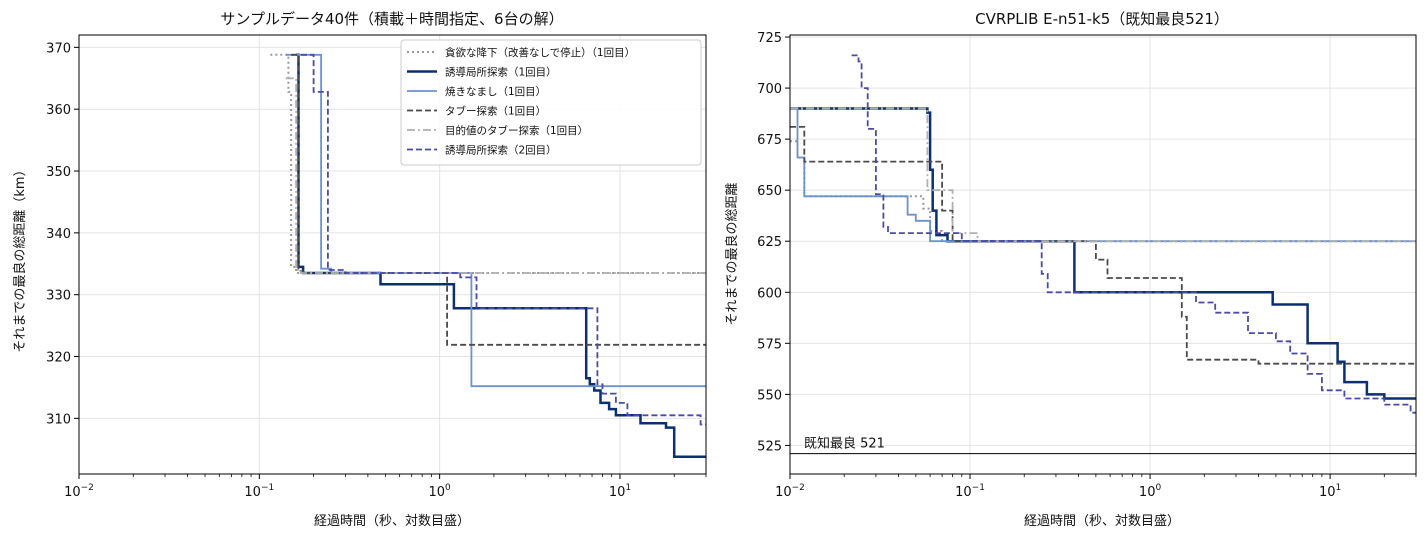 The height and width of the screenshot is (540, 1428). I want to click on y-tick-label: 370, so click(58, 48).